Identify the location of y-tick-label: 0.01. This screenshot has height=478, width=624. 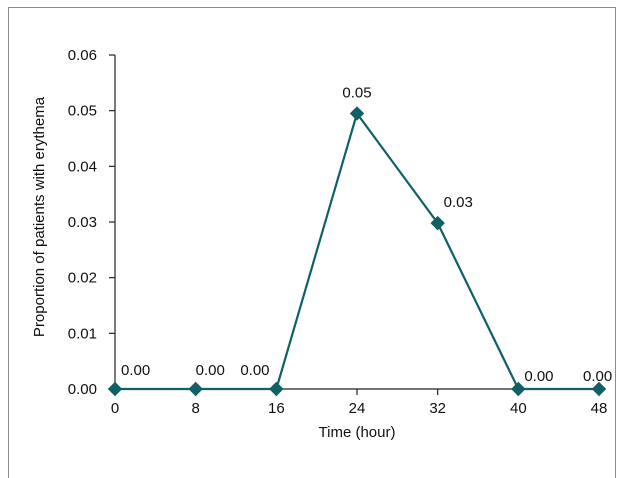
(82, 333).